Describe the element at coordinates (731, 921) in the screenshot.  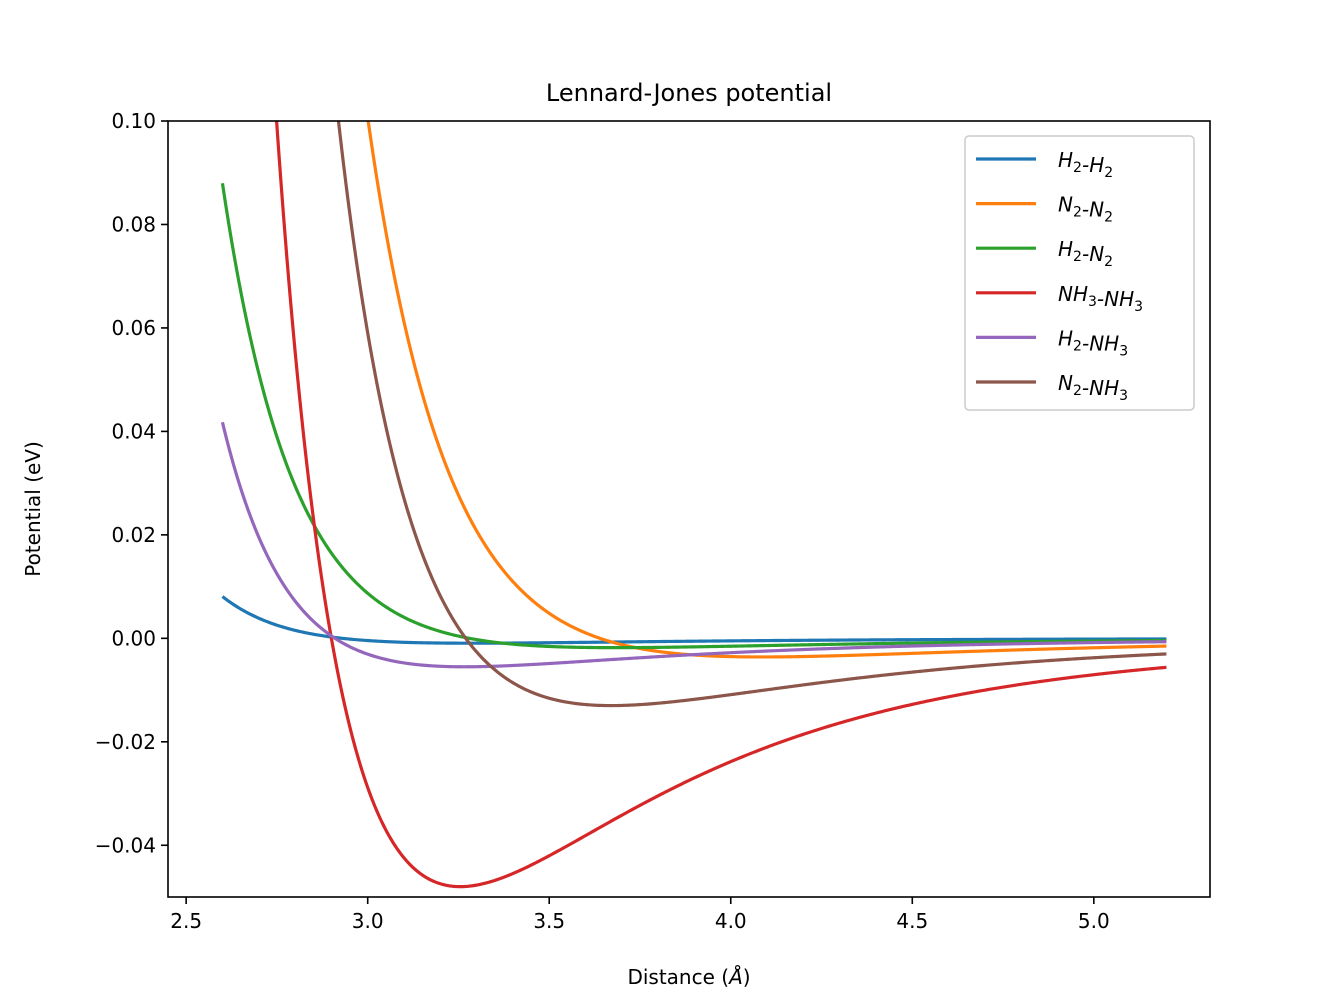
I see `x-tick-label: 4.0` at that location.